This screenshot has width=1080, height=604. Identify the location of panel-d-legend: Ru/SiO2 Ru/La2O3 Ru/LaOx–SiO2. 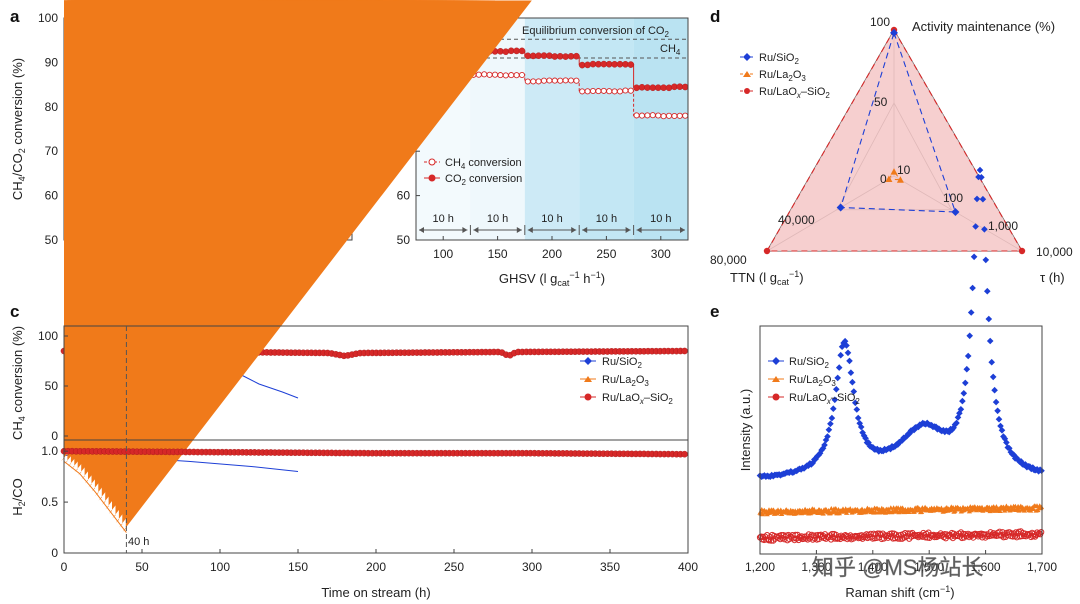
(785, 76).